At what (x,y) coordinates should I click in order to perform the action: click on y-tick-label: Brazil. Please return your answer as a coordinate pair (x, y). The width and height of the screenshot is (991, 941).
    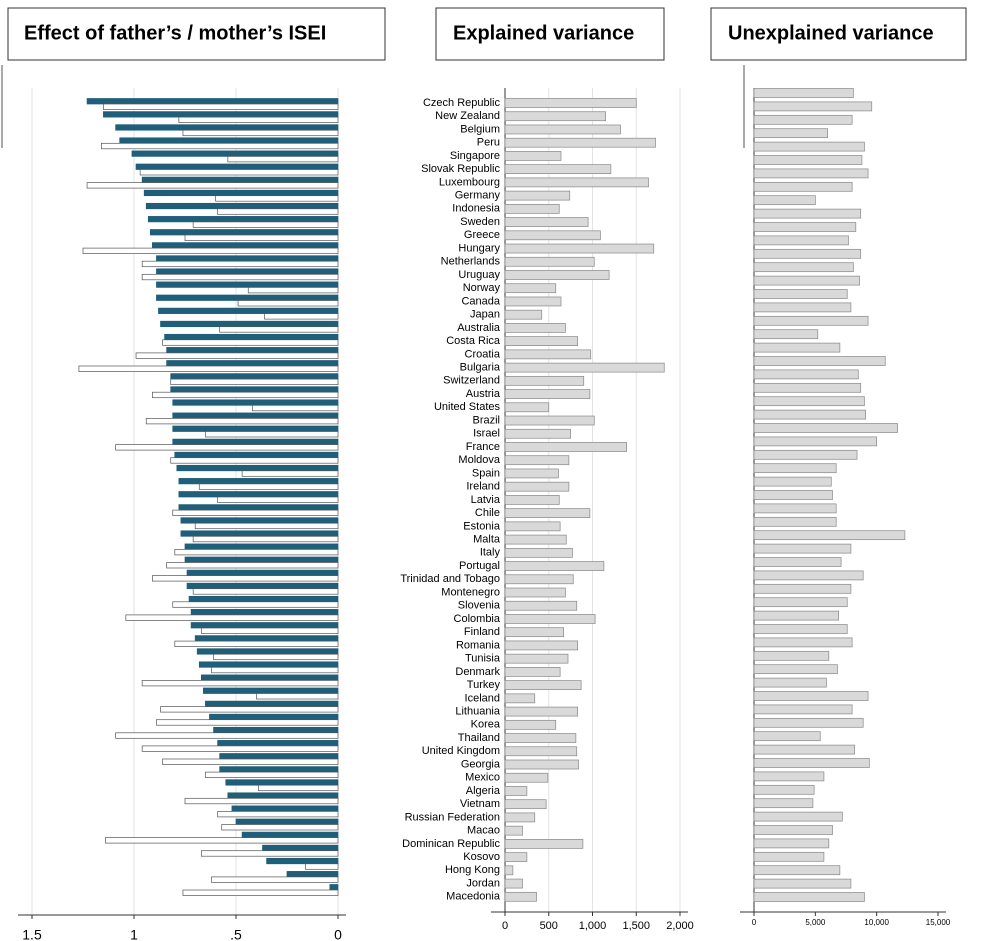
    Looking at the image, I should click on (486, 420).